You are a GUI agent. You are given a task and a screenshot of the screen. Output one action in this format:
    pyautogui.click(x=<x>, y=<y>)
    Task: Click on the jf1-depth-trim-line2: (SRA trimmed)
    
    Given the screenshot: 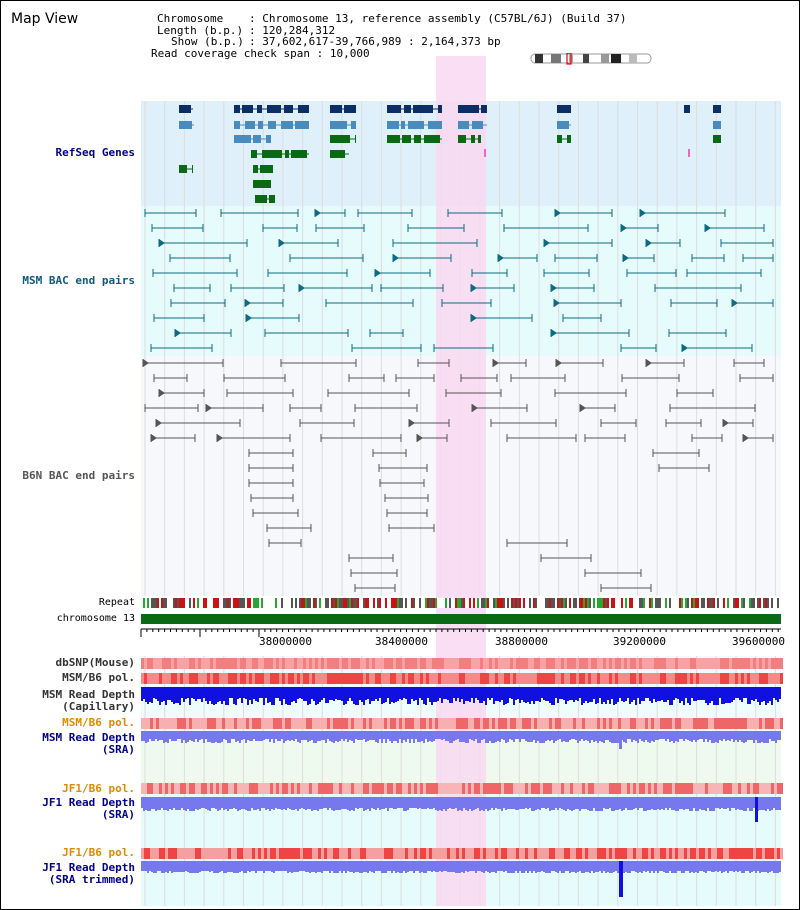 What is the action you would take?
    pyautogui.click(x=91, y=879)
    